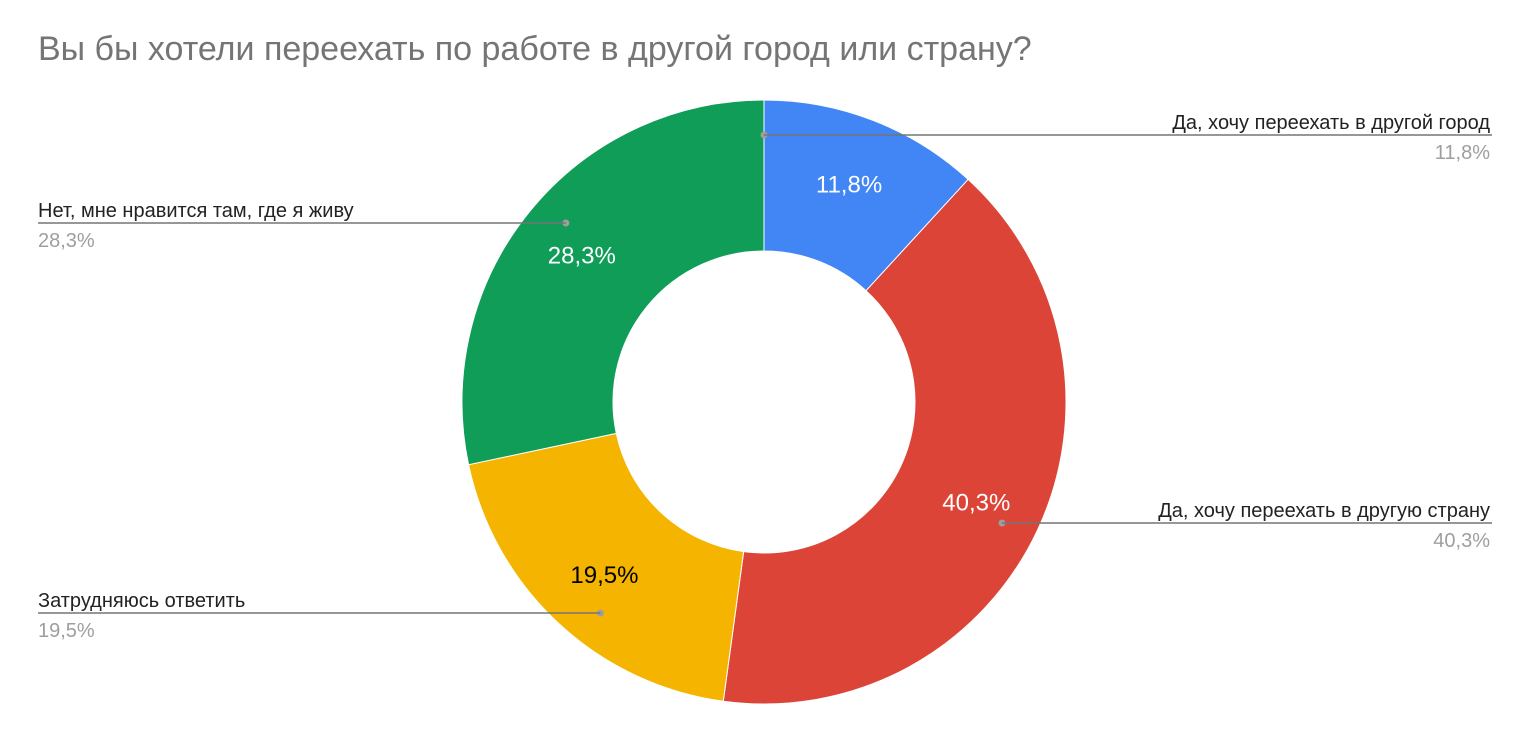 The image size is (1528, 742). What do you see at coordinates (604, 575) in the screenshot?
I see `slice-value-label-3: 19,5%` at bounding box center [604, 575].